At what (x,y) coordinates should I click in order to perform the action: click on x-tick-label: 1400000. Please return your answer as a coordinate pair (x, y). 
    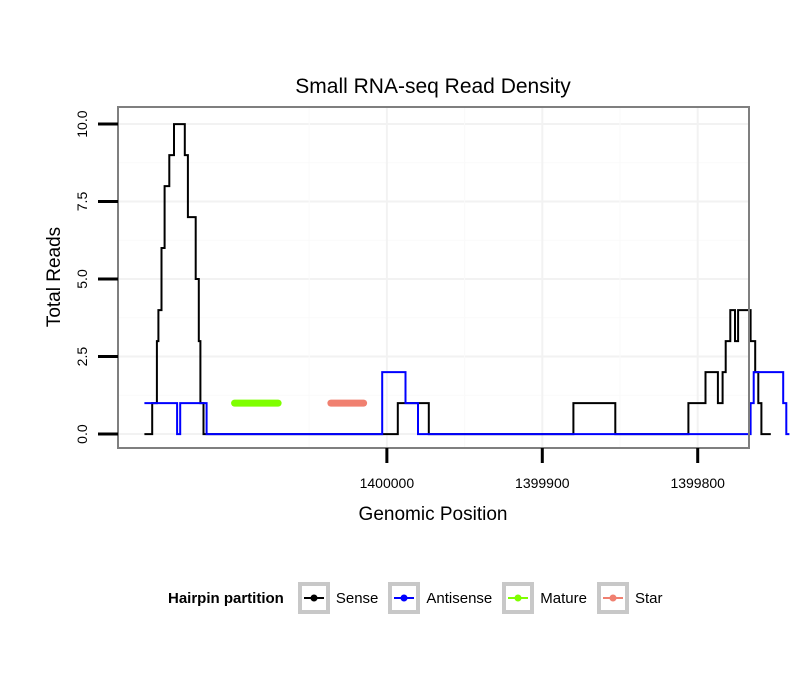
    Looking at the image, I should click on (387, 483).